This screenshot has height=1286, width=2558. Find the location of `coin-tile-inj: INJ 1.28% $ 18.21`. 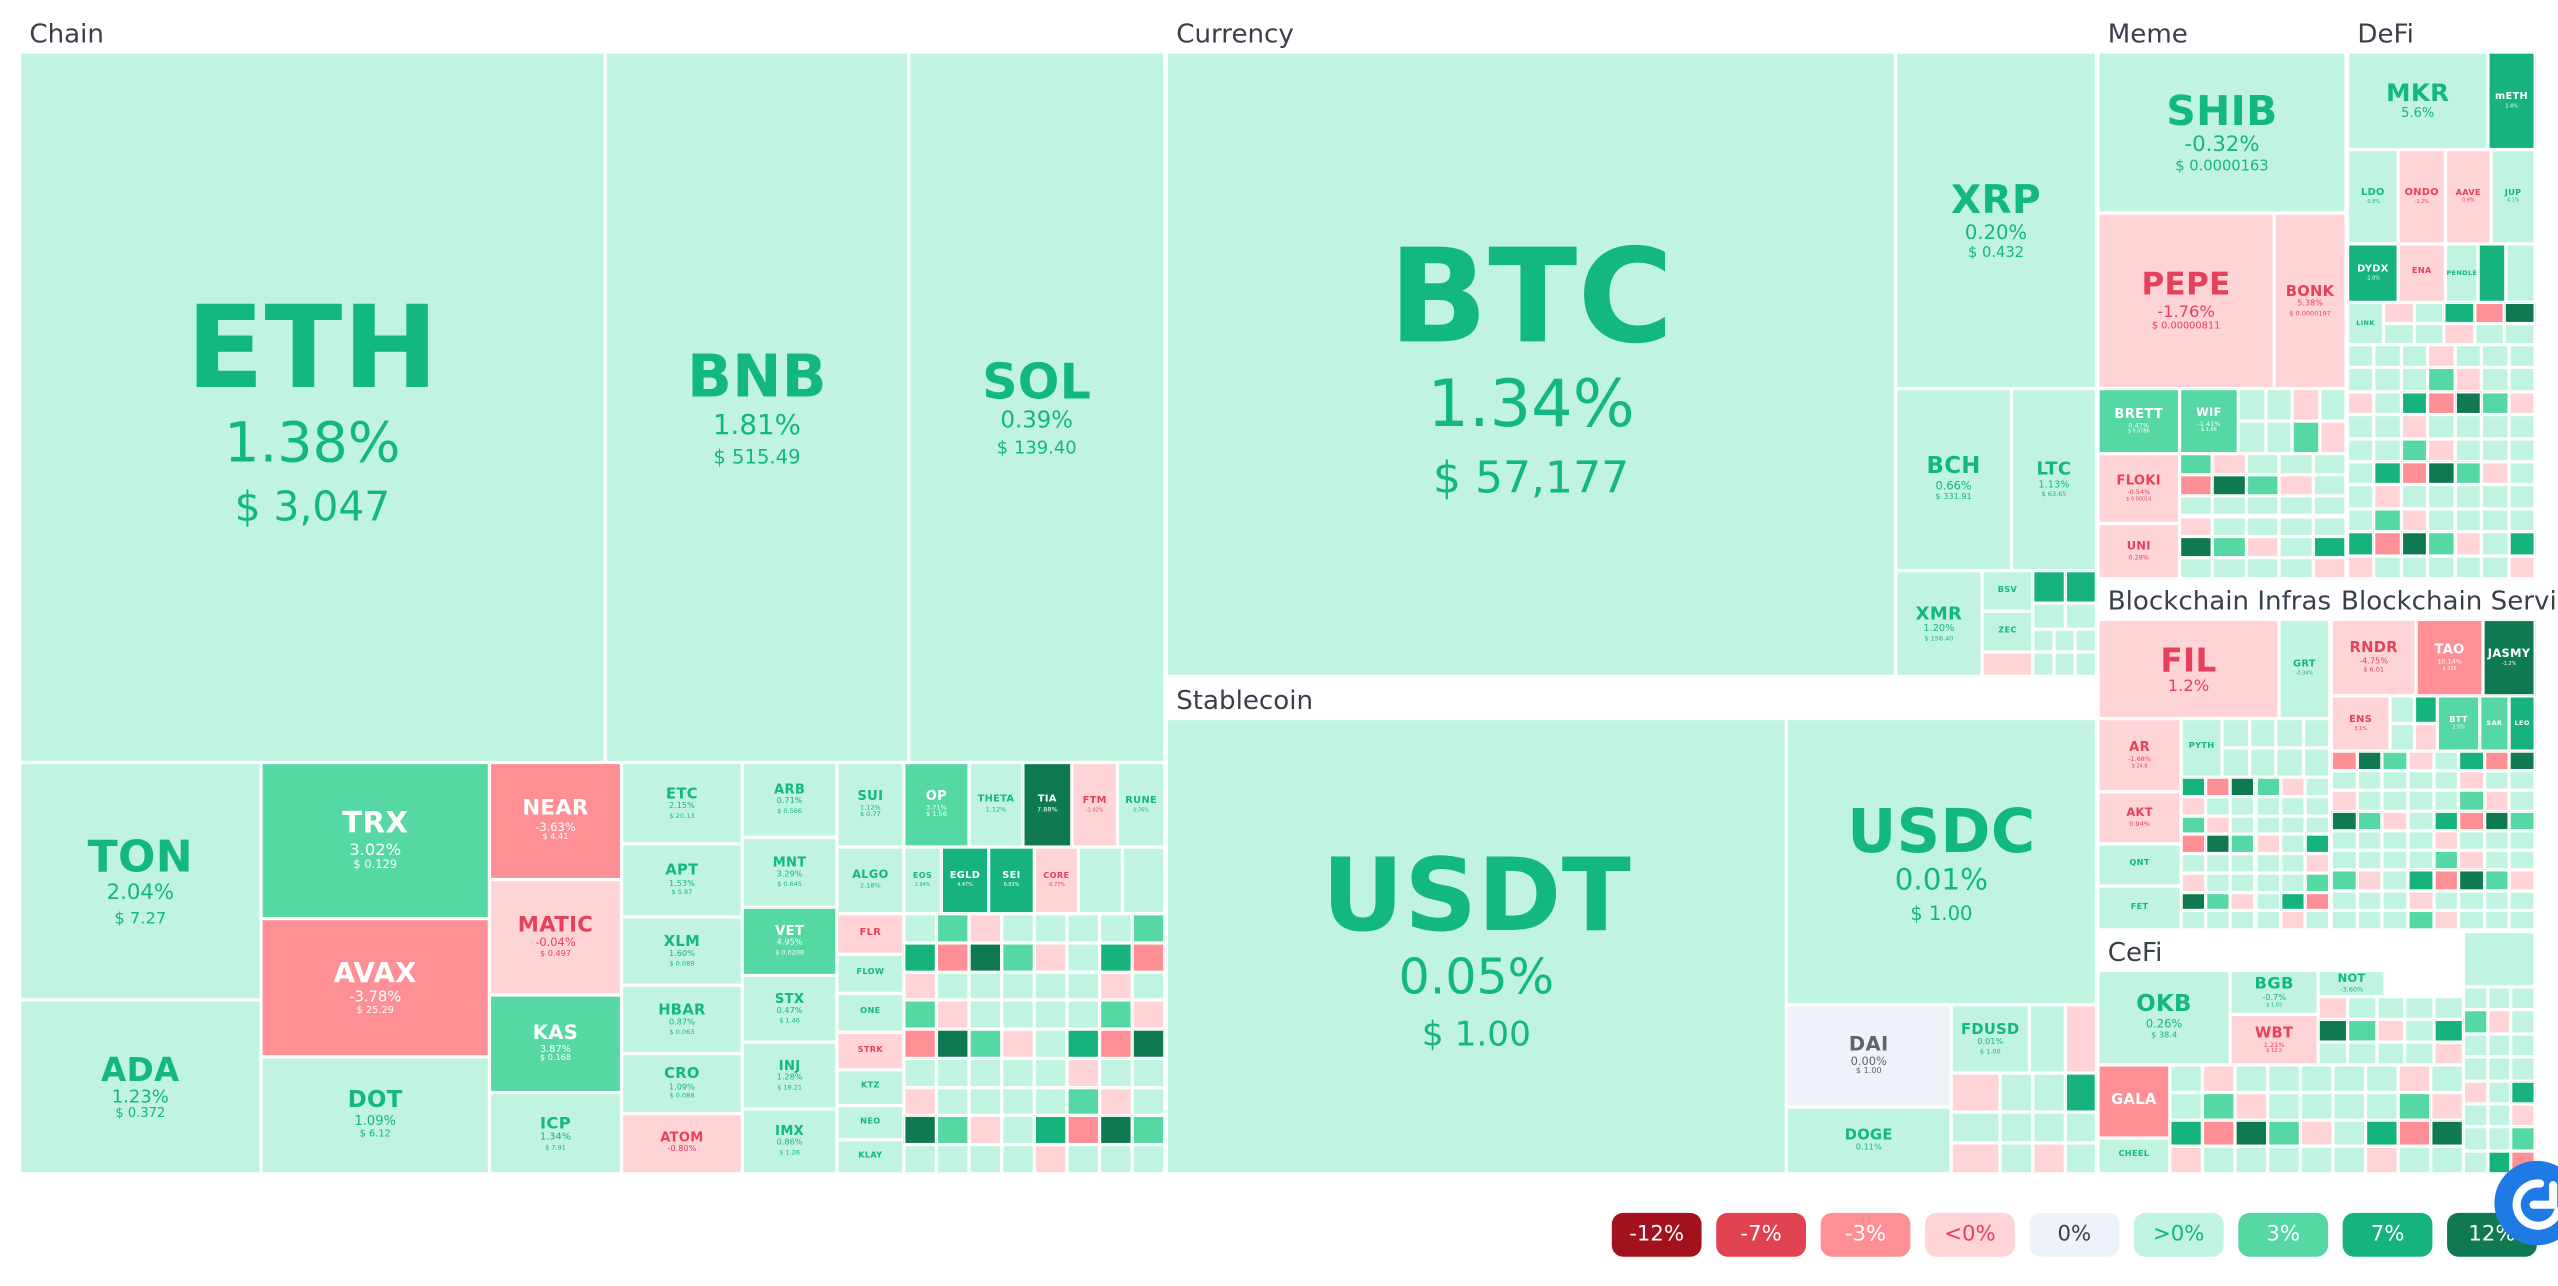

coin-tile-inj: INJ 1.28% $ 18.21 is located at coordinates (789, 1075).